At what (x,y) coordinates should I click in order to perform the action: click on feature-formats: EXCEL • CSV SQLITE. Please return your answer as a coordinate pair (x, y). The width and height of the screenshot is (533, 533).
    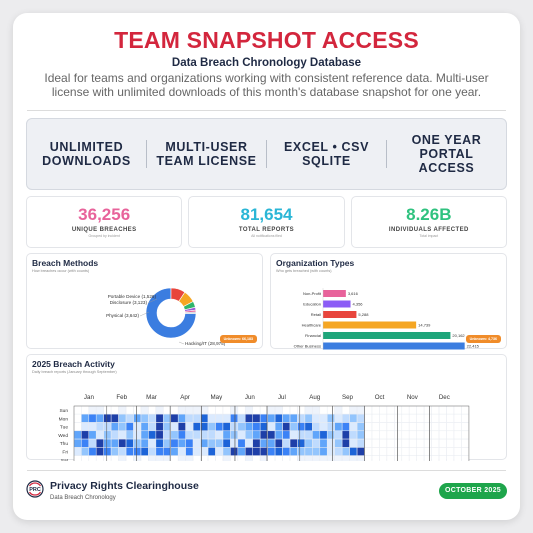
    Looking at the image, I should click on (326, 154).